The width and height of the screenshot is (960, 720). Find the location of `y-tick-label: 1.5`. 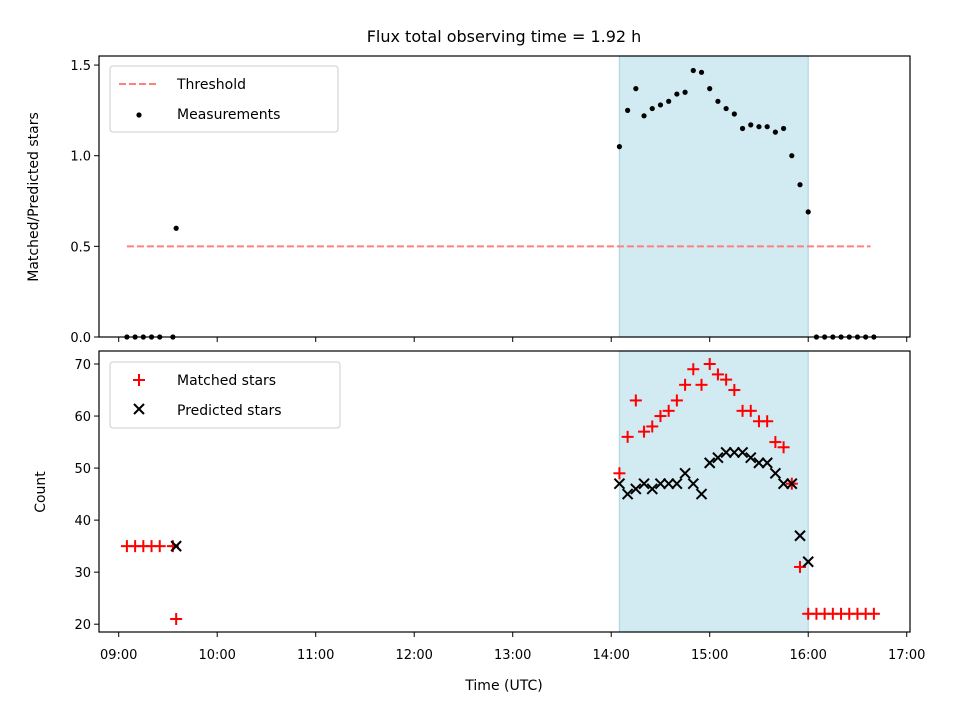

y-tick-label: 1.5 is located at coordinates (80, 66).